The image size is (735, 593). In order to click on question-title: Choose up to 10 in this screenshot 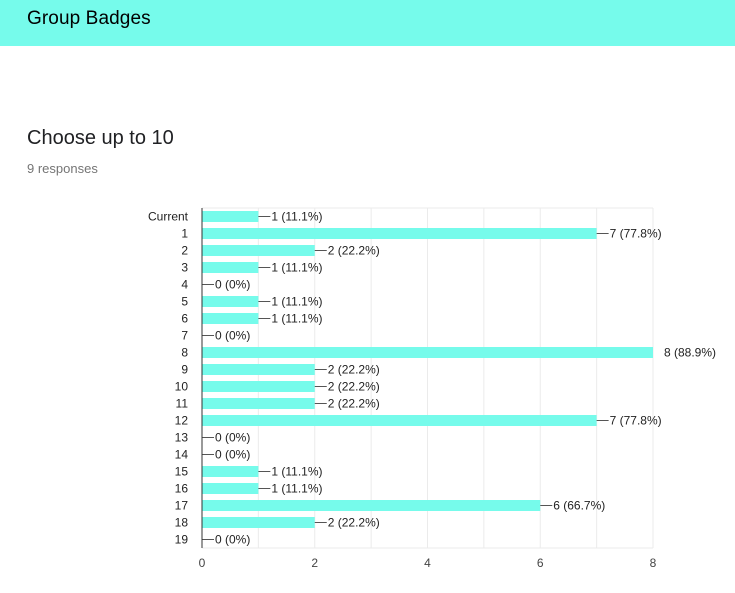, I will do `click(100, 138)`.